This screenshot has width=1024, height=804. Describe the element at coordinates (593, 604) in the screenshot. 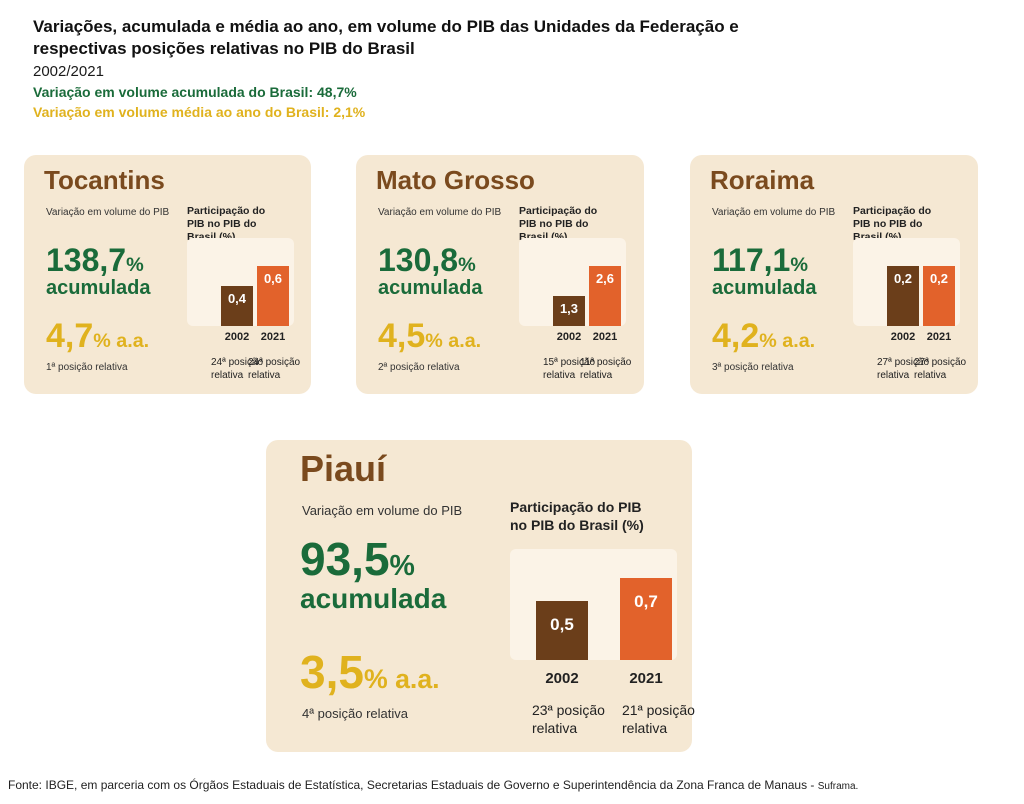

I see `share-bar-chart: 0,5 0,7` at that location.